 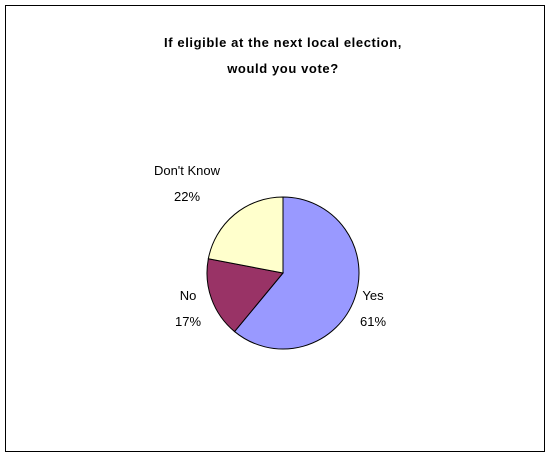 What do you see at coordinates (282, 68) in the screenshot?
I see `chart-title-line-2: would you vote?` at bounding box center [282, 68].